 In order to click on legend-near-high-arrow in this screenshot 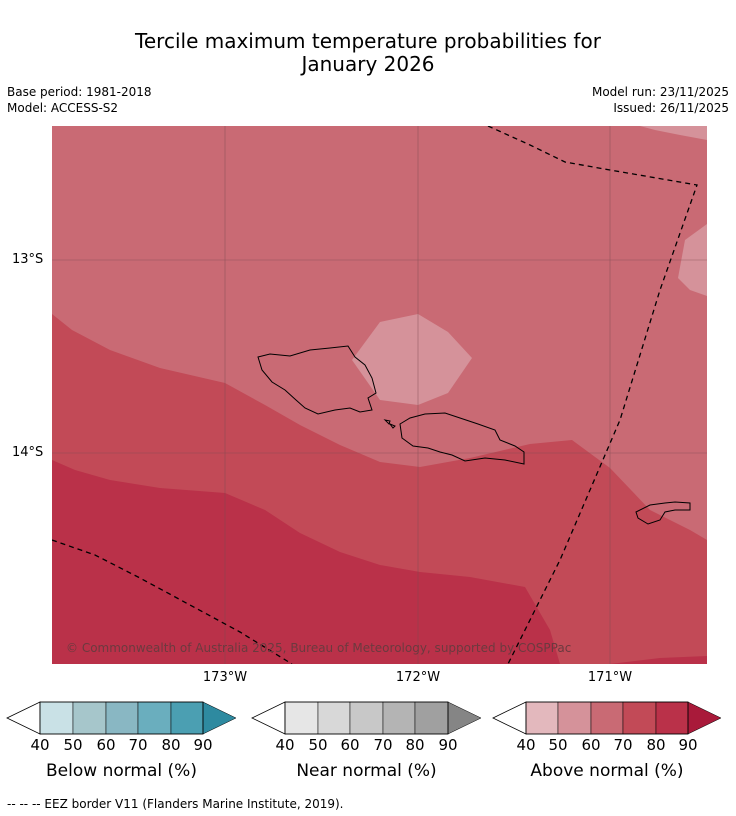, I will do `click(464, 718)`.